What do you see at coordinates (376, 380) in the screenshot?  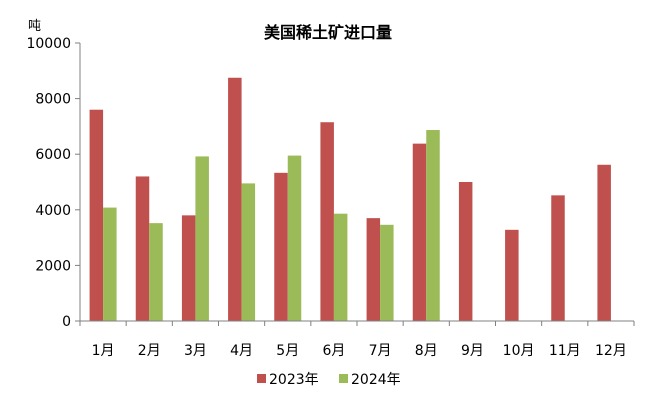 I see `legend-label: 2024年` at bounding box center [376, 380].